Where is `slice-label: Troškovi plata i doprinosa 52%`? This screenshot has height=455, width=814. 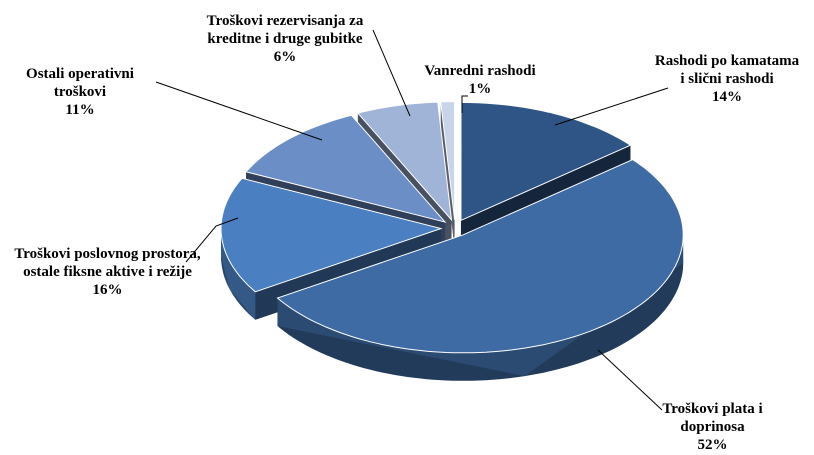
slice-label: Troškovi plata i doprinosa 52% is located at coordinates (712, 427).